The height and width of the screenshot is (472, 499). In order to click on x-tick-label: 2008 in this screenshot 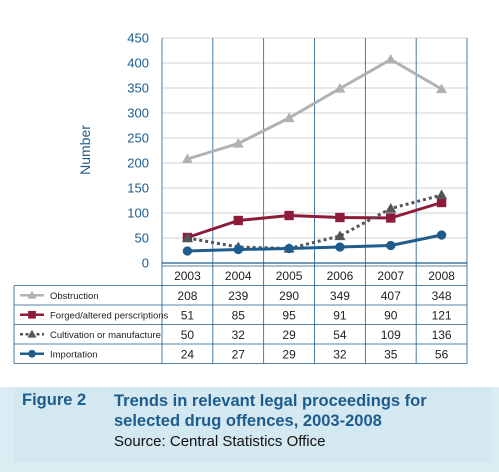, I will do `click(441, 276)`.